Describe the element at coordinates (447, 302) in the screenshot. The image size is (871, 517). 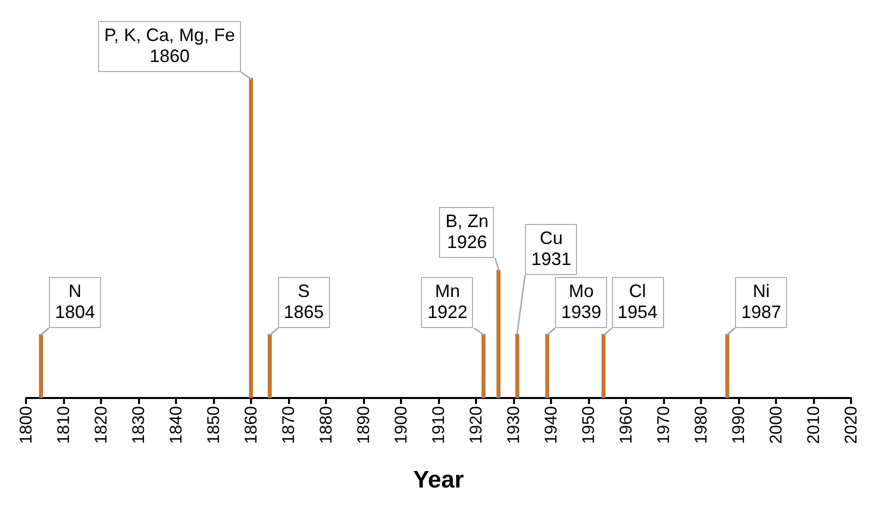
I see `annotation: Mn 1922` at that location.